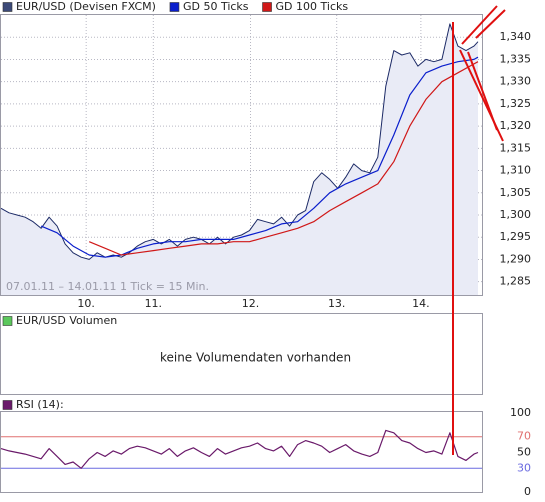  Describe the element at coordinates (524, 467) in the screenshot. I see `y-tick-label: 30` at that location.